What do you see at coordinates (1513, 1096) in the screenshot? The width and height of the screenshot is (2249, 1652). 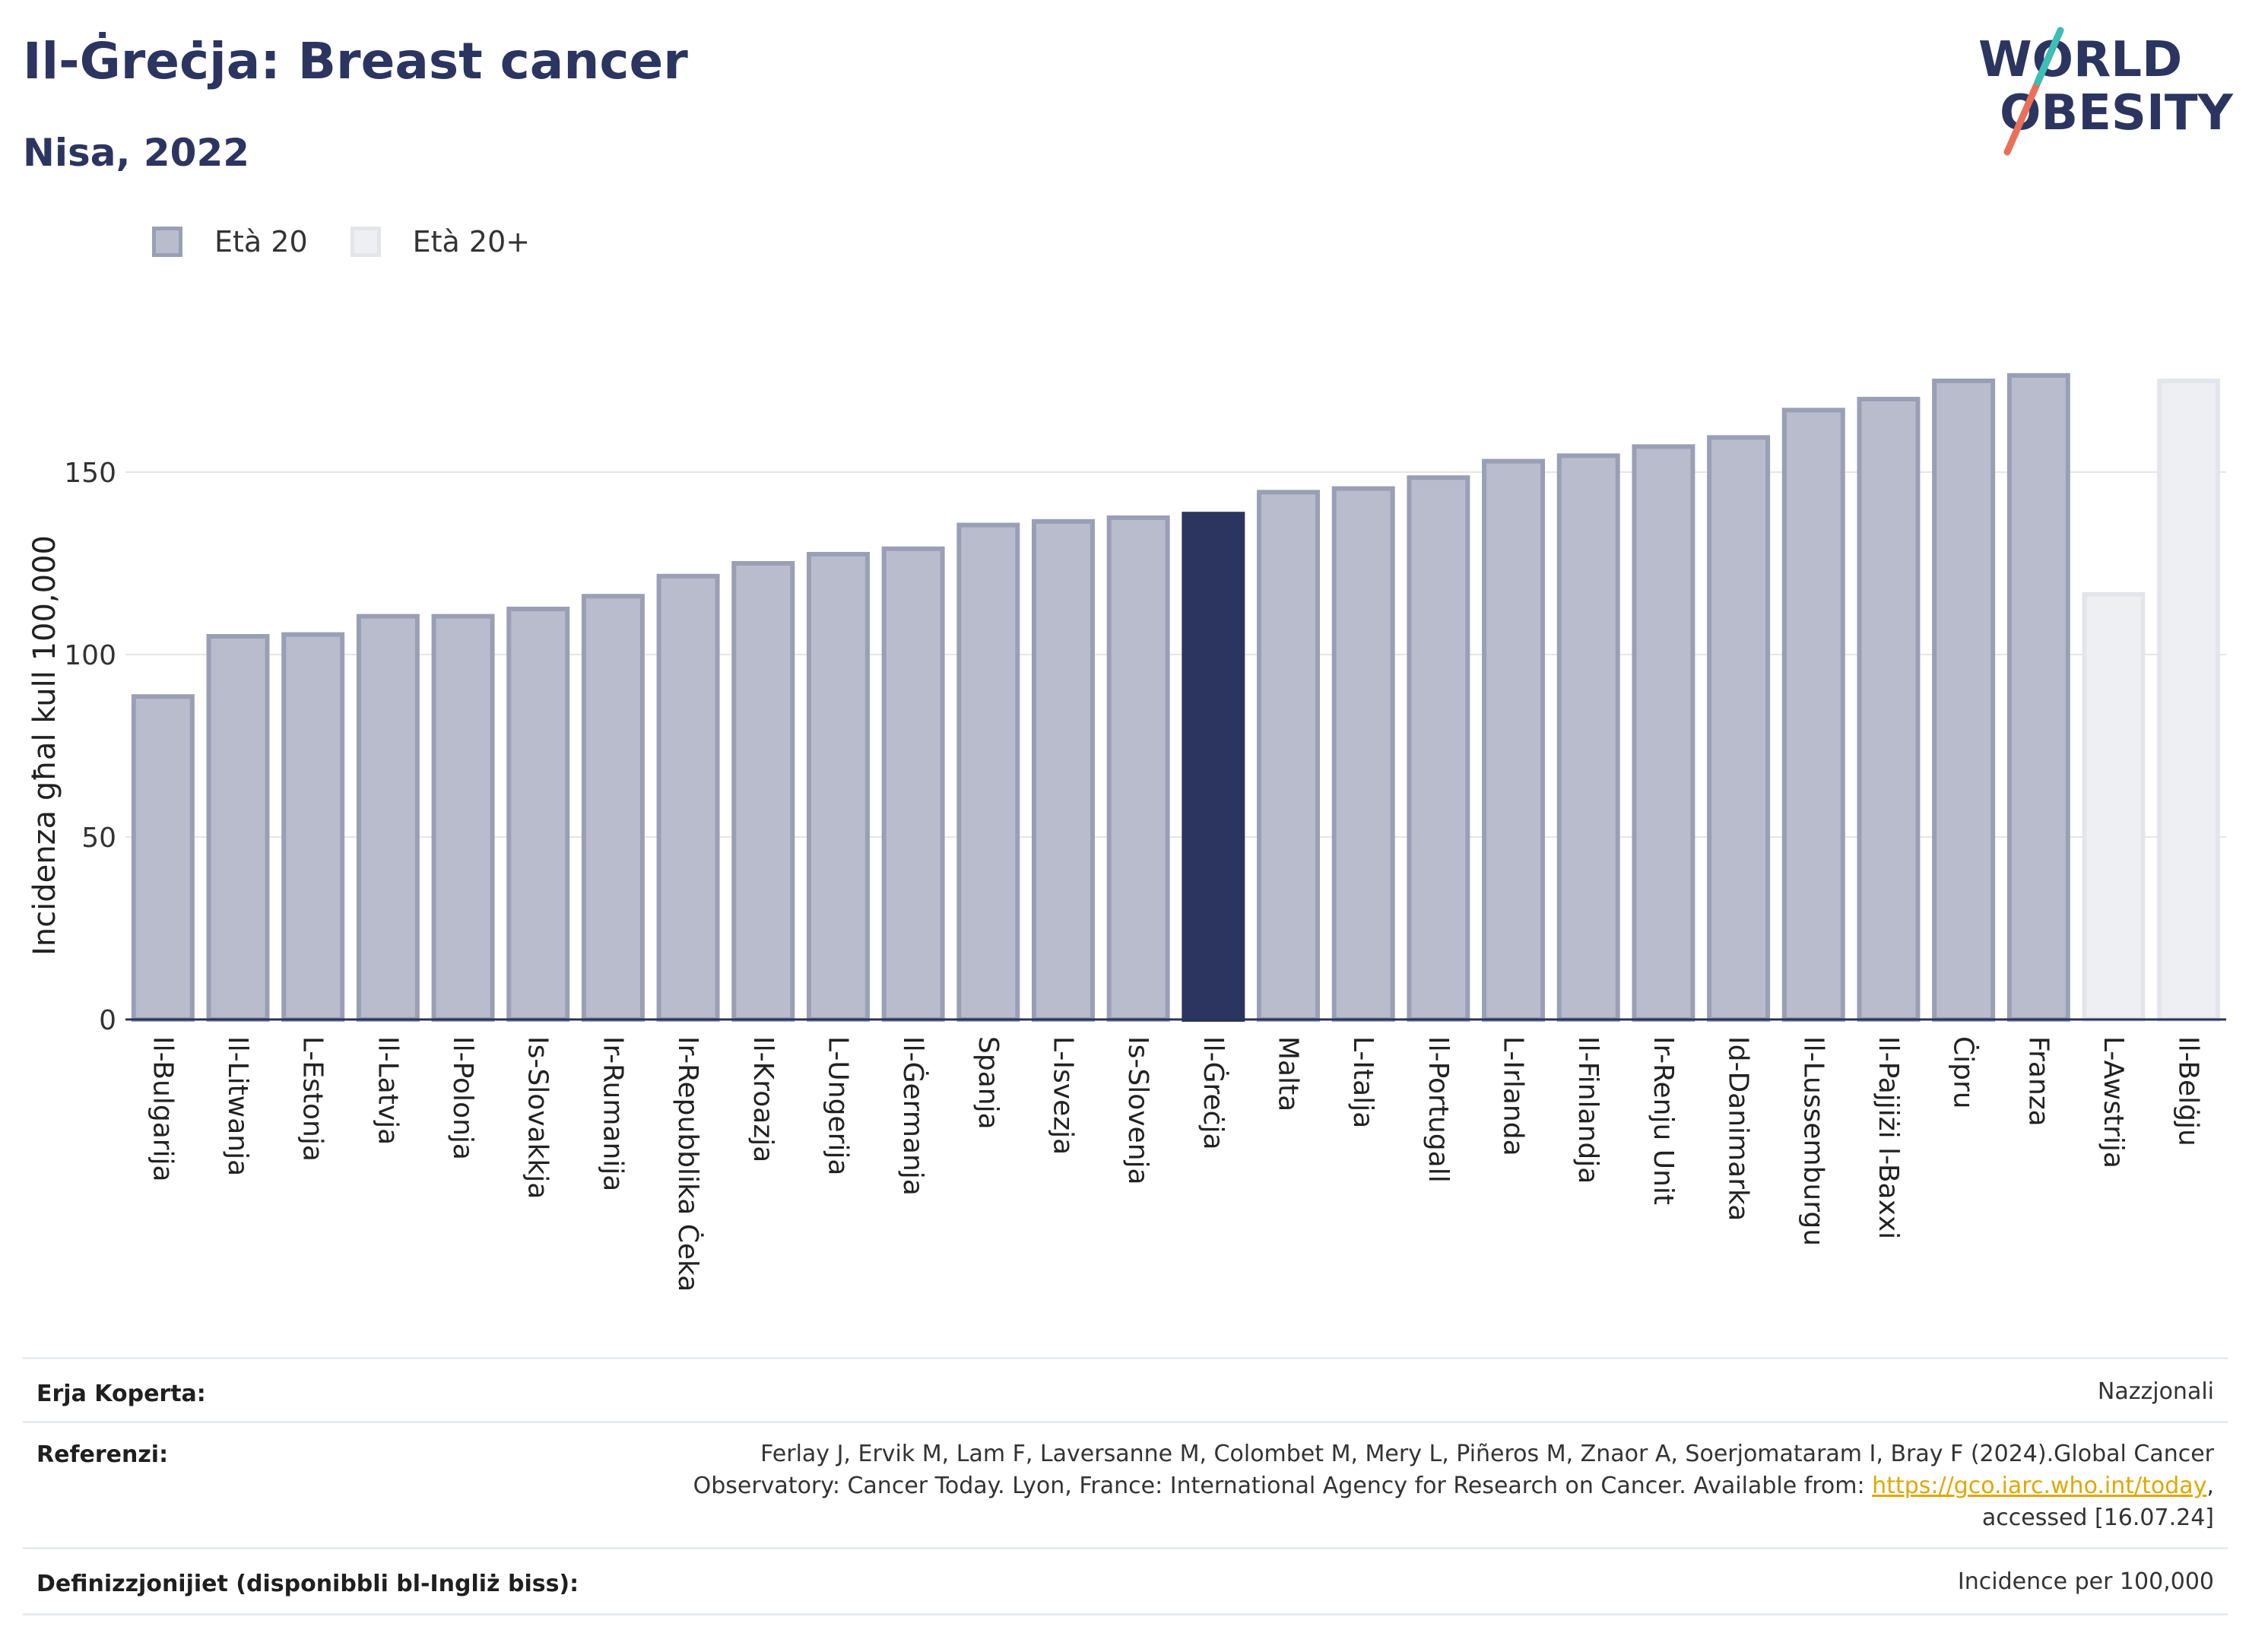 I see `x-tick-label: L-Irlanda` at bounding box center [1513, 1096].